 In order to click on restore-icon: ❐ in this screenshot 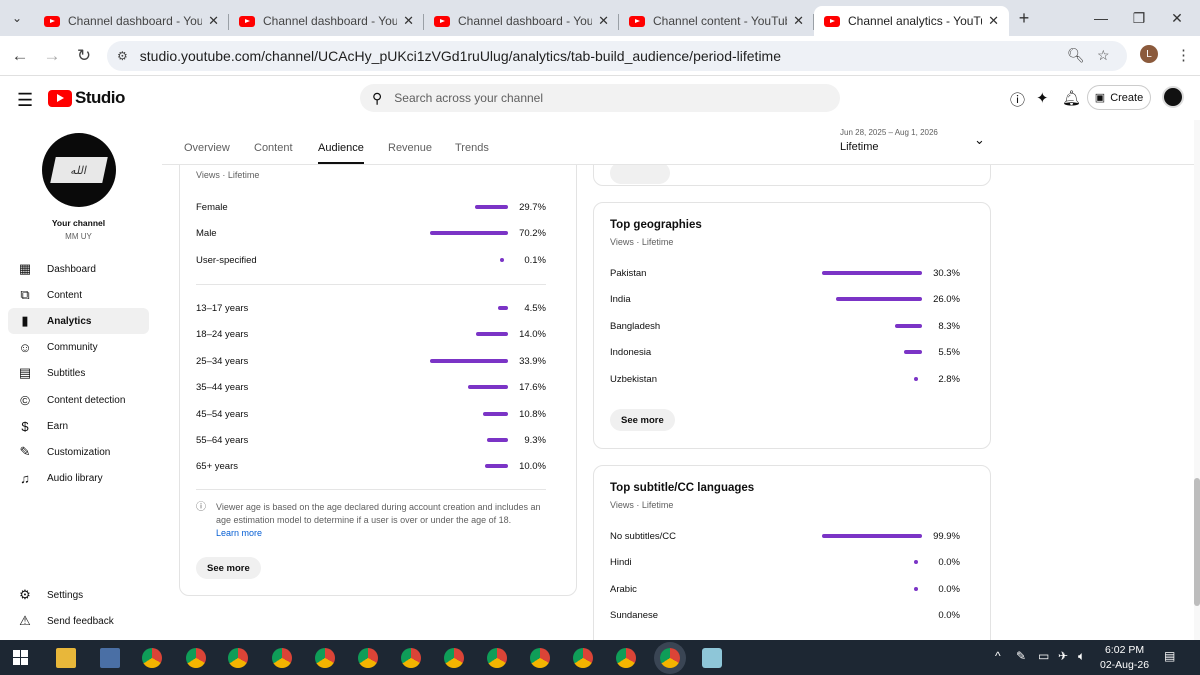, I will do `click(1139, 17)`.